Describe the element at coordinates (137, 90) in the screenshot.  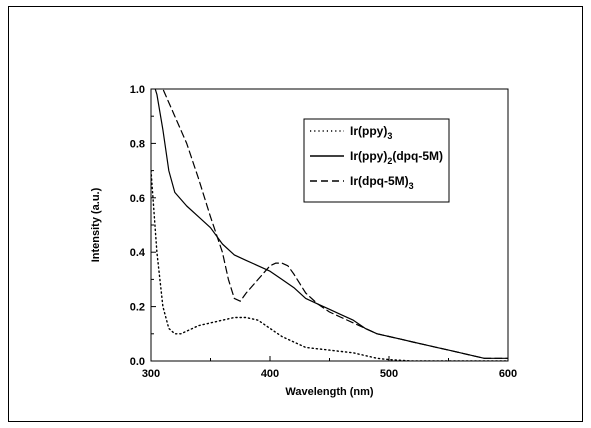
I see `y-tick-label: 1.0` at that location.